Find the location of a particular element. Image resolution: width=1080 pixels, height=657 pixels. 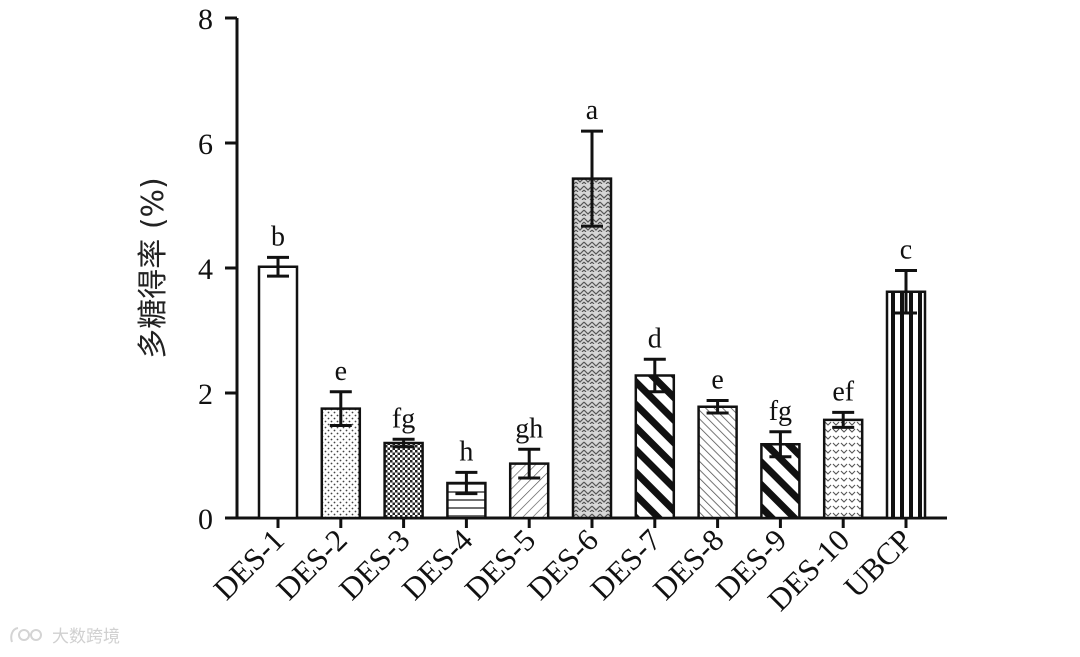

y-ticks: 0 2 4 6 8 is located at coordinates (217, 269).